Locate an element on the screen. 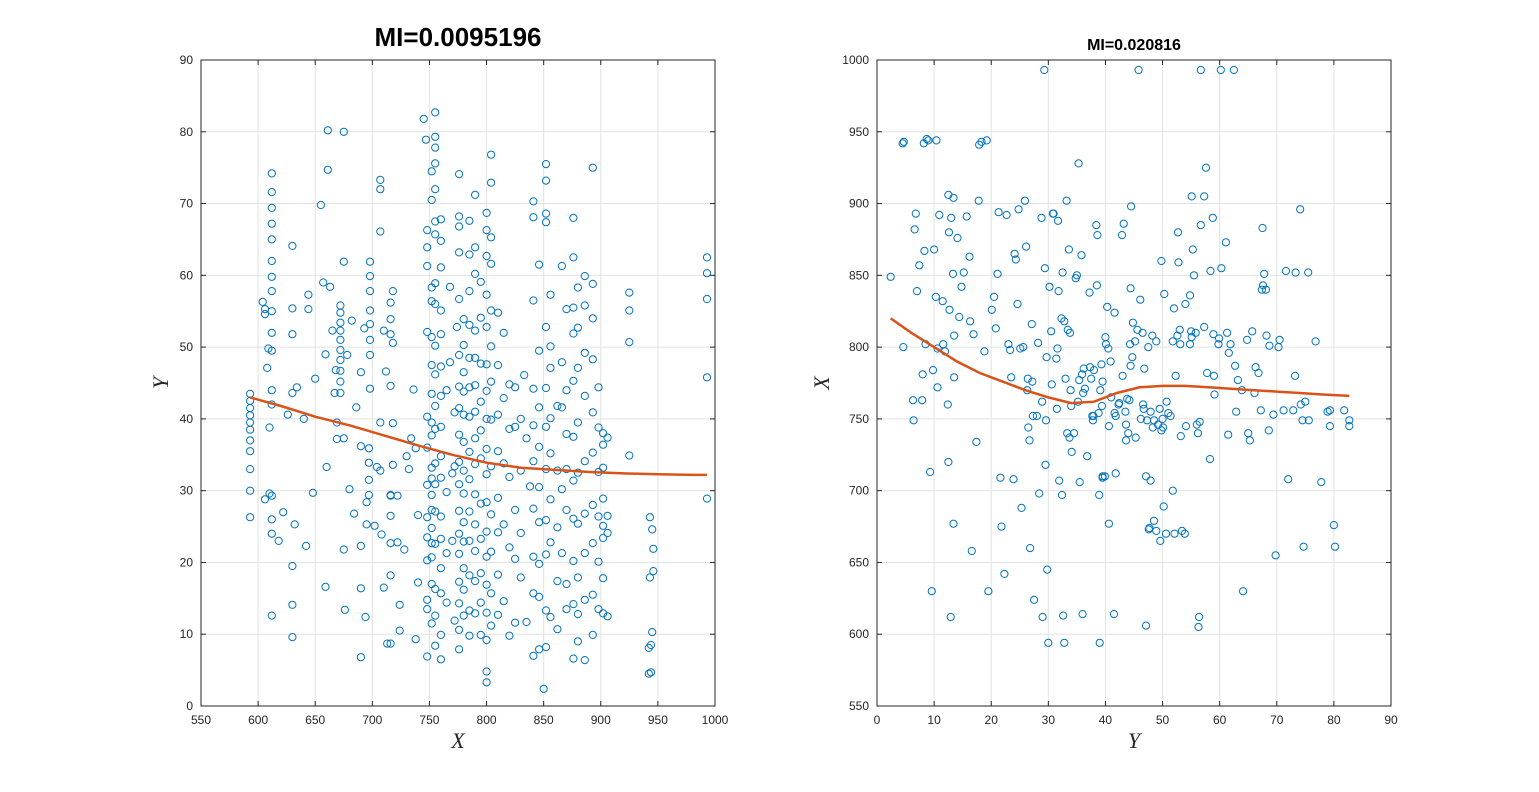 This screenshot has width=1539, height=792. left-x-tick-label: 950 is located at coordinates (658, 720).